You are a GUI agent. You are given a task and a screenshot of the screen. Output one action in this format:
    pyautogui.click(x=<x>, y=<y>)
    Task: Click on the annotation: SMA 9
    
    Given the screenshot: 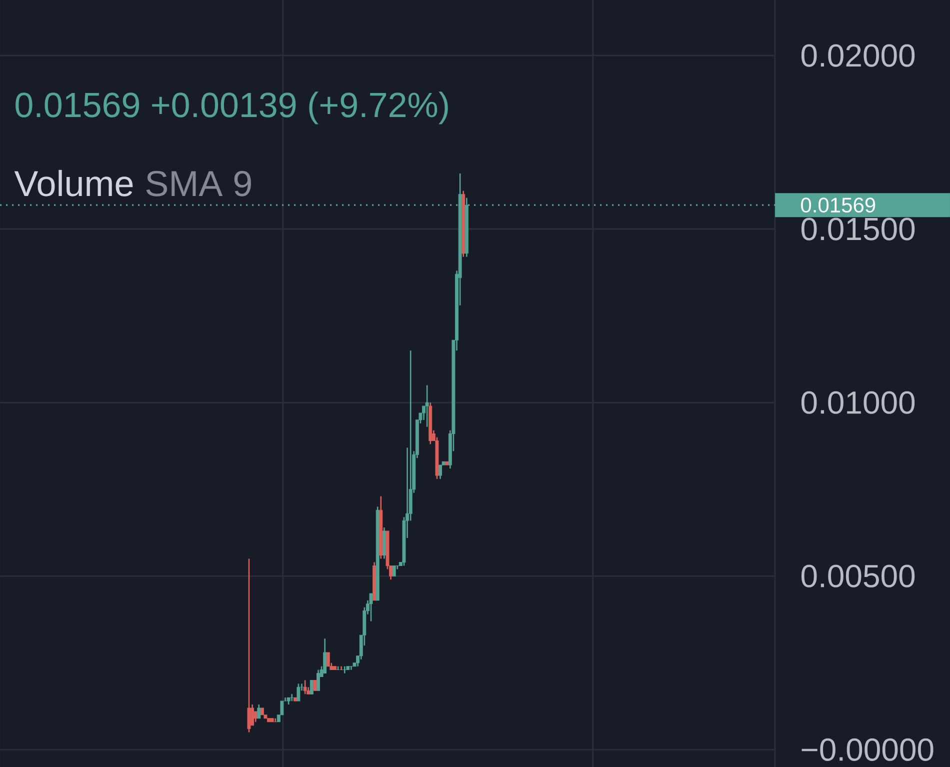 What is the action you would take?
    pyautogui.click(x=198, y=183)
    